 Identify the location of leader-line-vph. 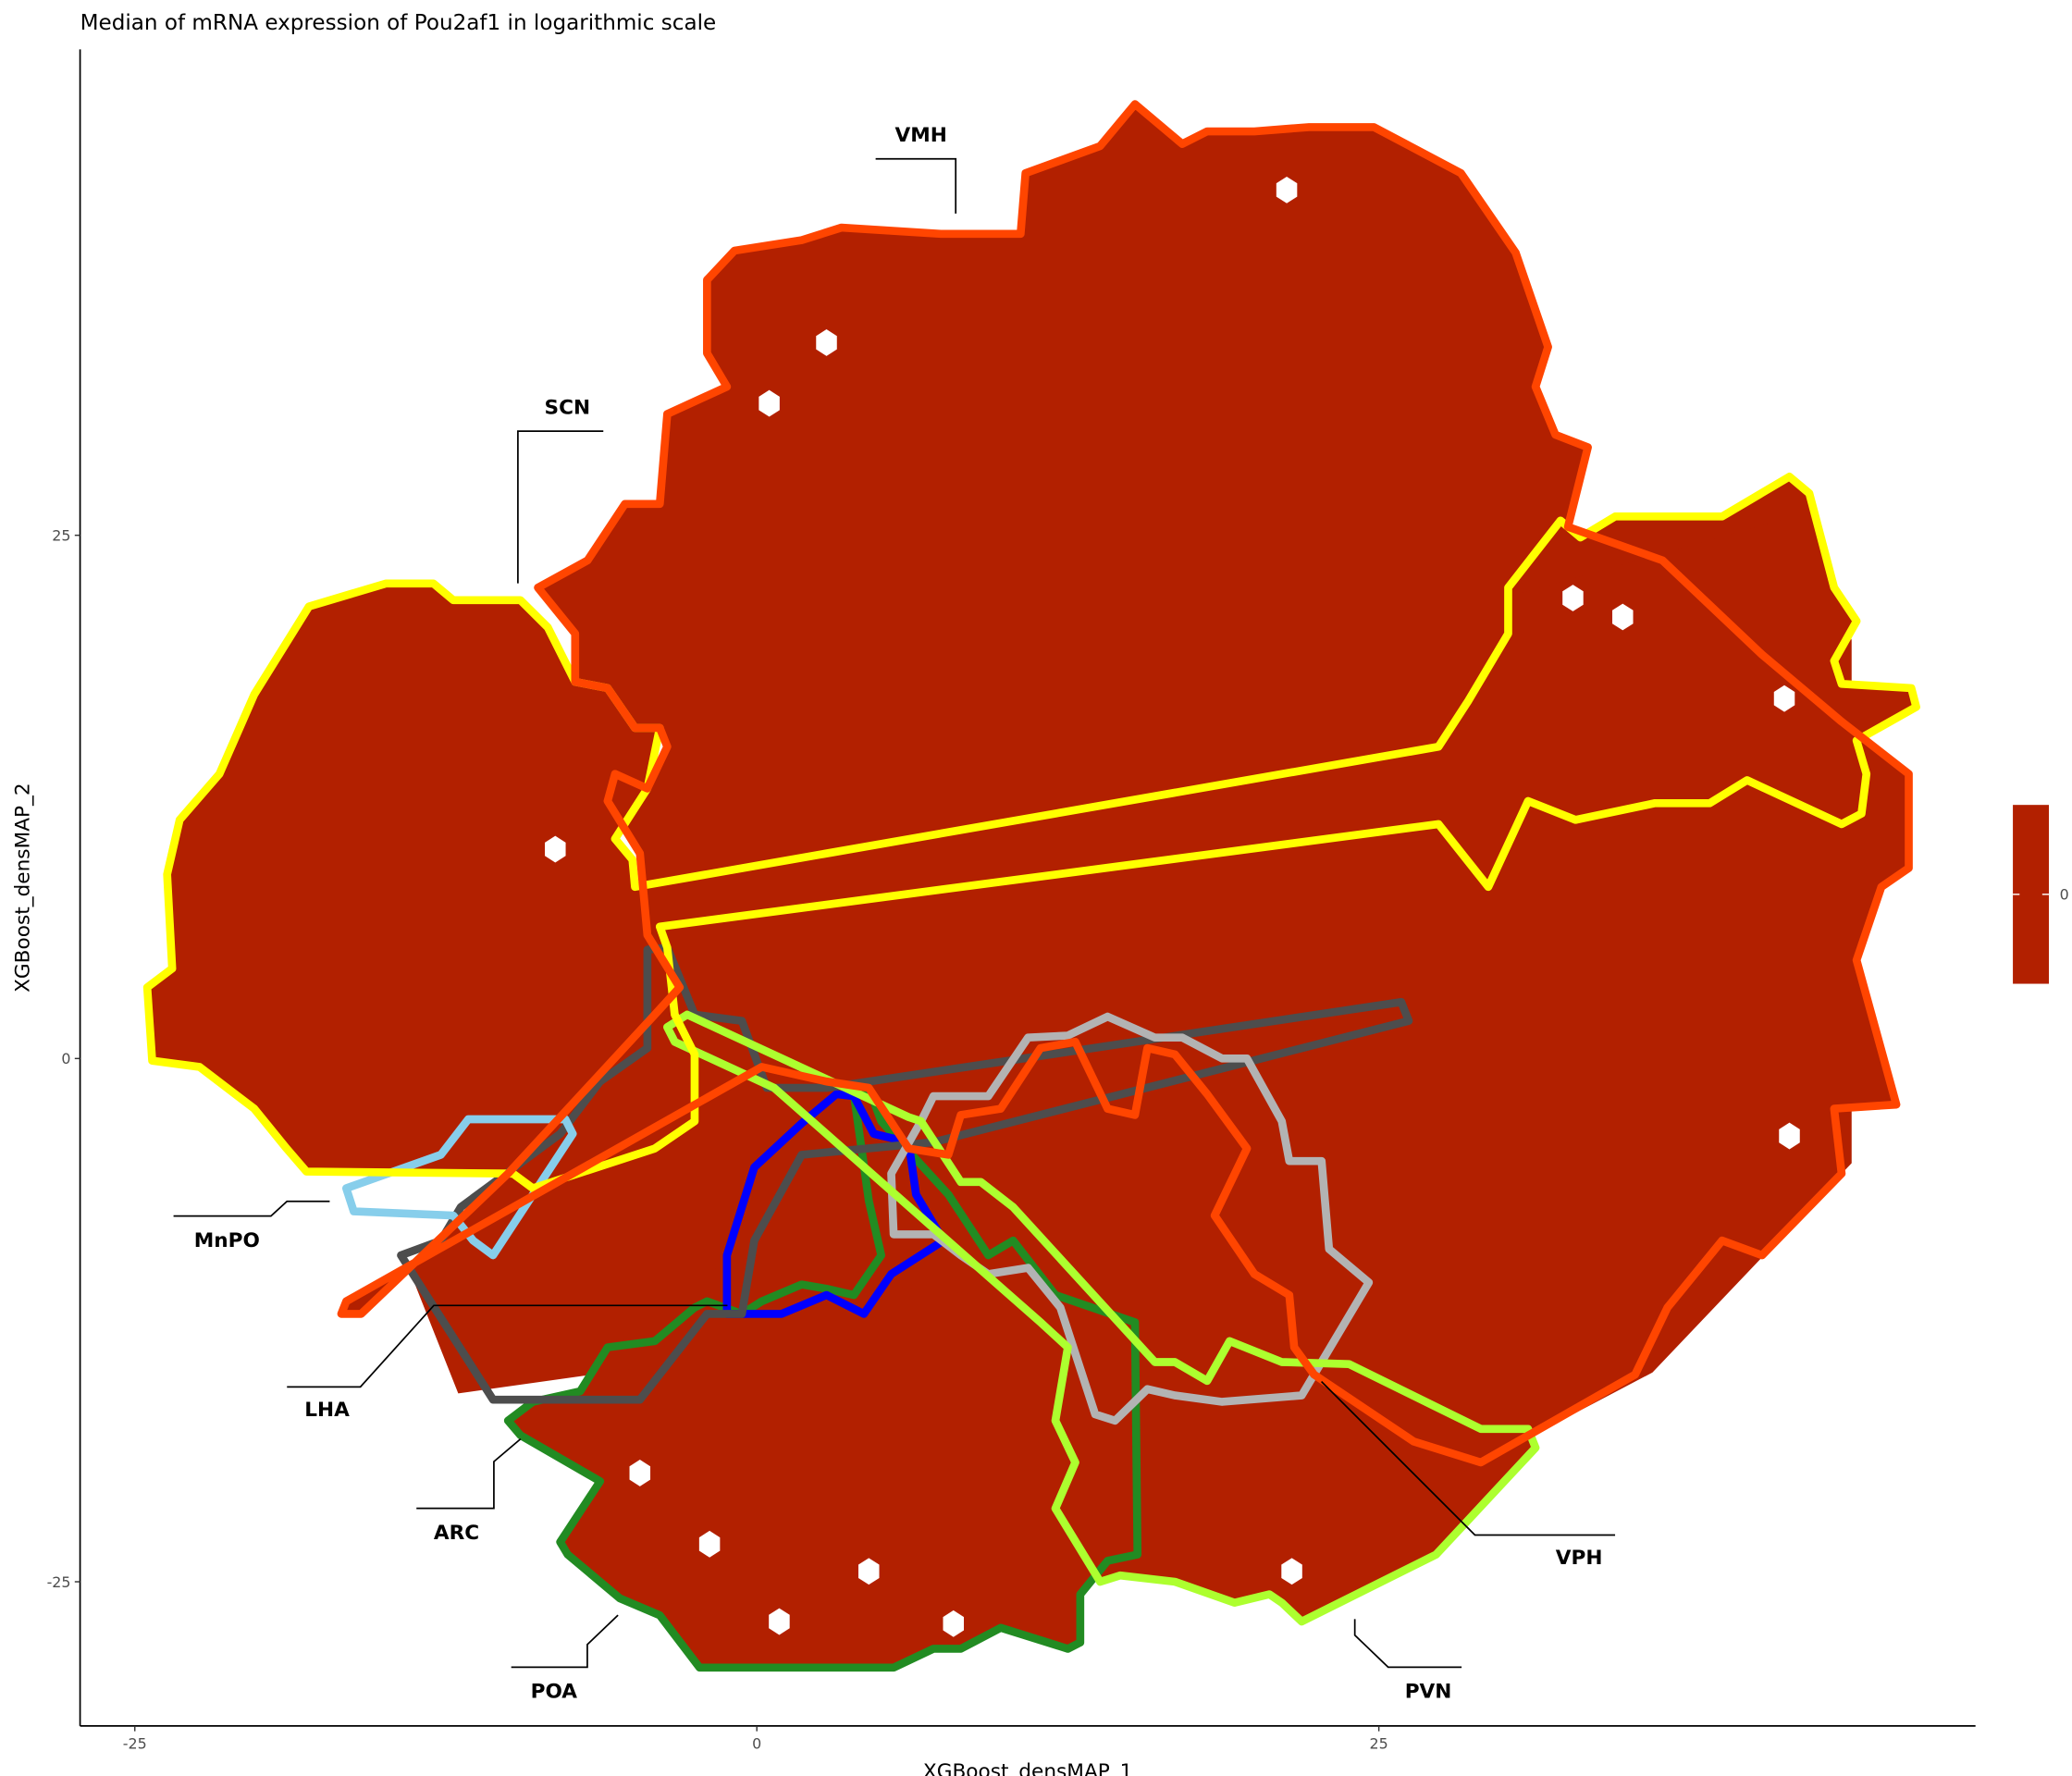
(1468, 1458).